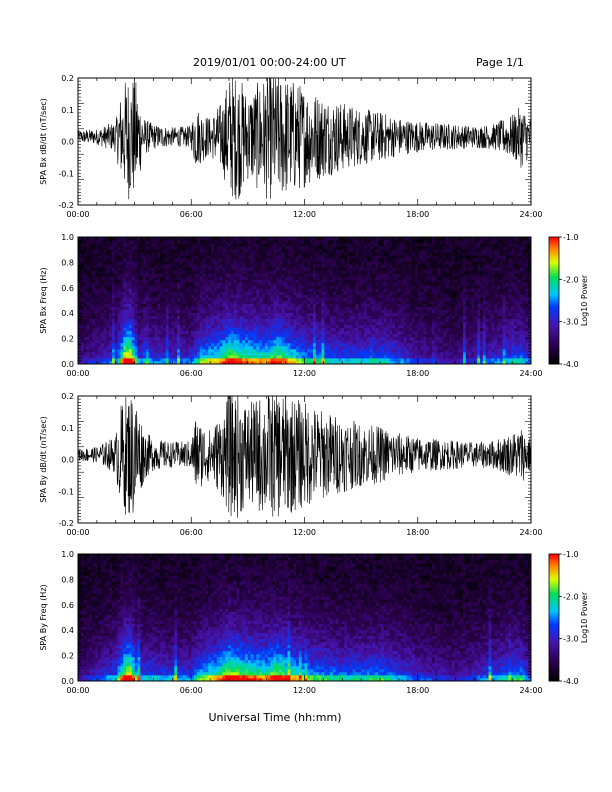 The image size is (612, 792). I want to click on y-axis-label: SPA By Freq (Hz), so click(43, 617).